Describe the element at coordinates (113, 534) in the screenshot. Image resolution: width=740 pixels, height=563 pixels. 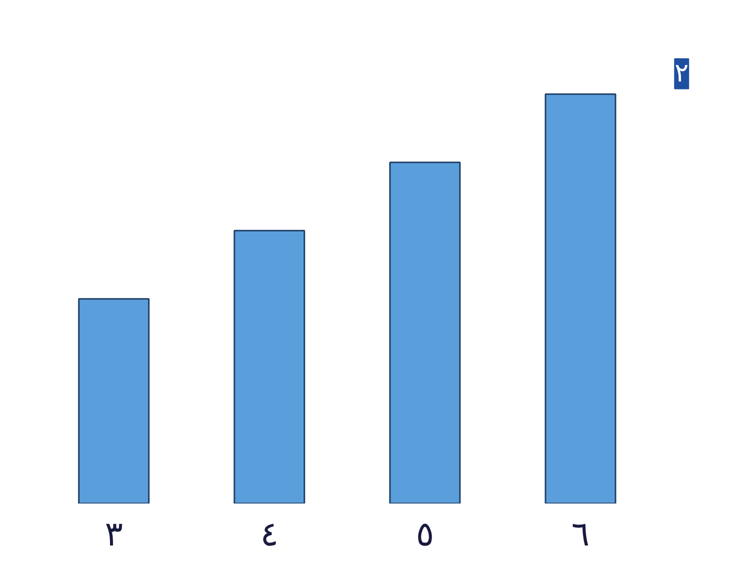
I see `x-tick-label: ٣` at that location.